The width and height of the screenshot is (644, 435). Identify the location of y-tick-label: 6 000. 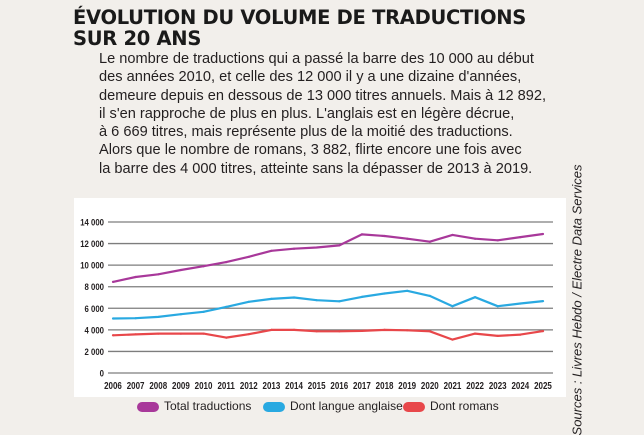
(95, 308).